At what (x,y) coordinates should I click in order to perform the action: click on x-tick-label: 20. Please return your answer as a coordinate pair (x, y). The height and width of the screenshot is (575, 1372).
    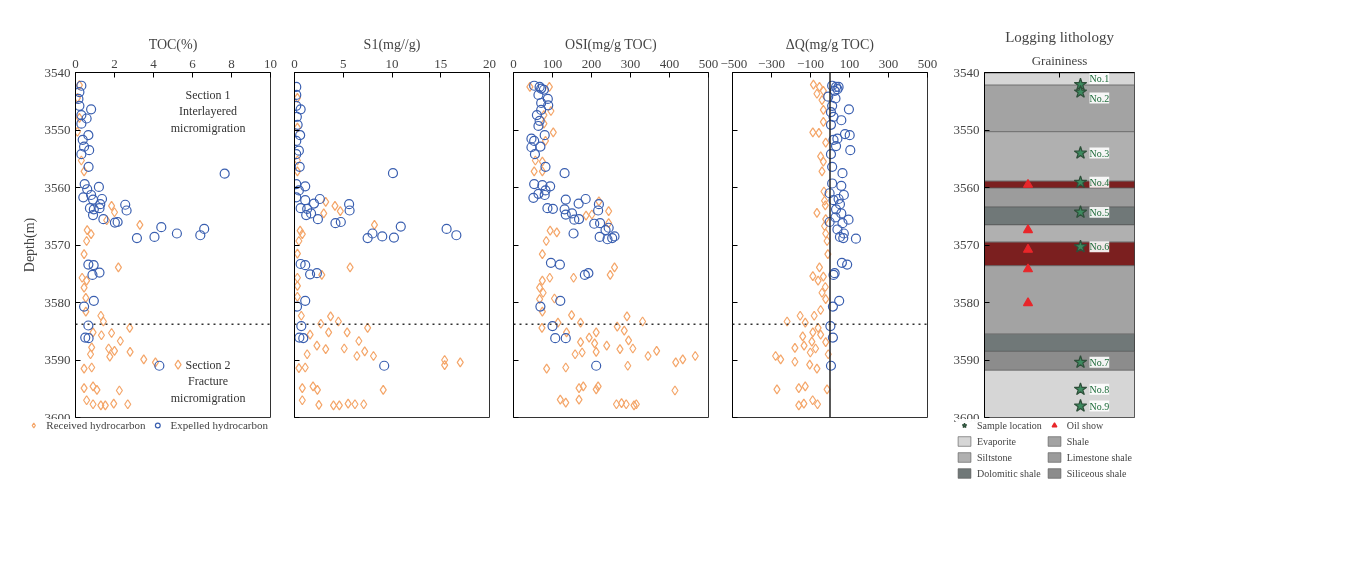
    Looking at the image, I should click on (489, 63).